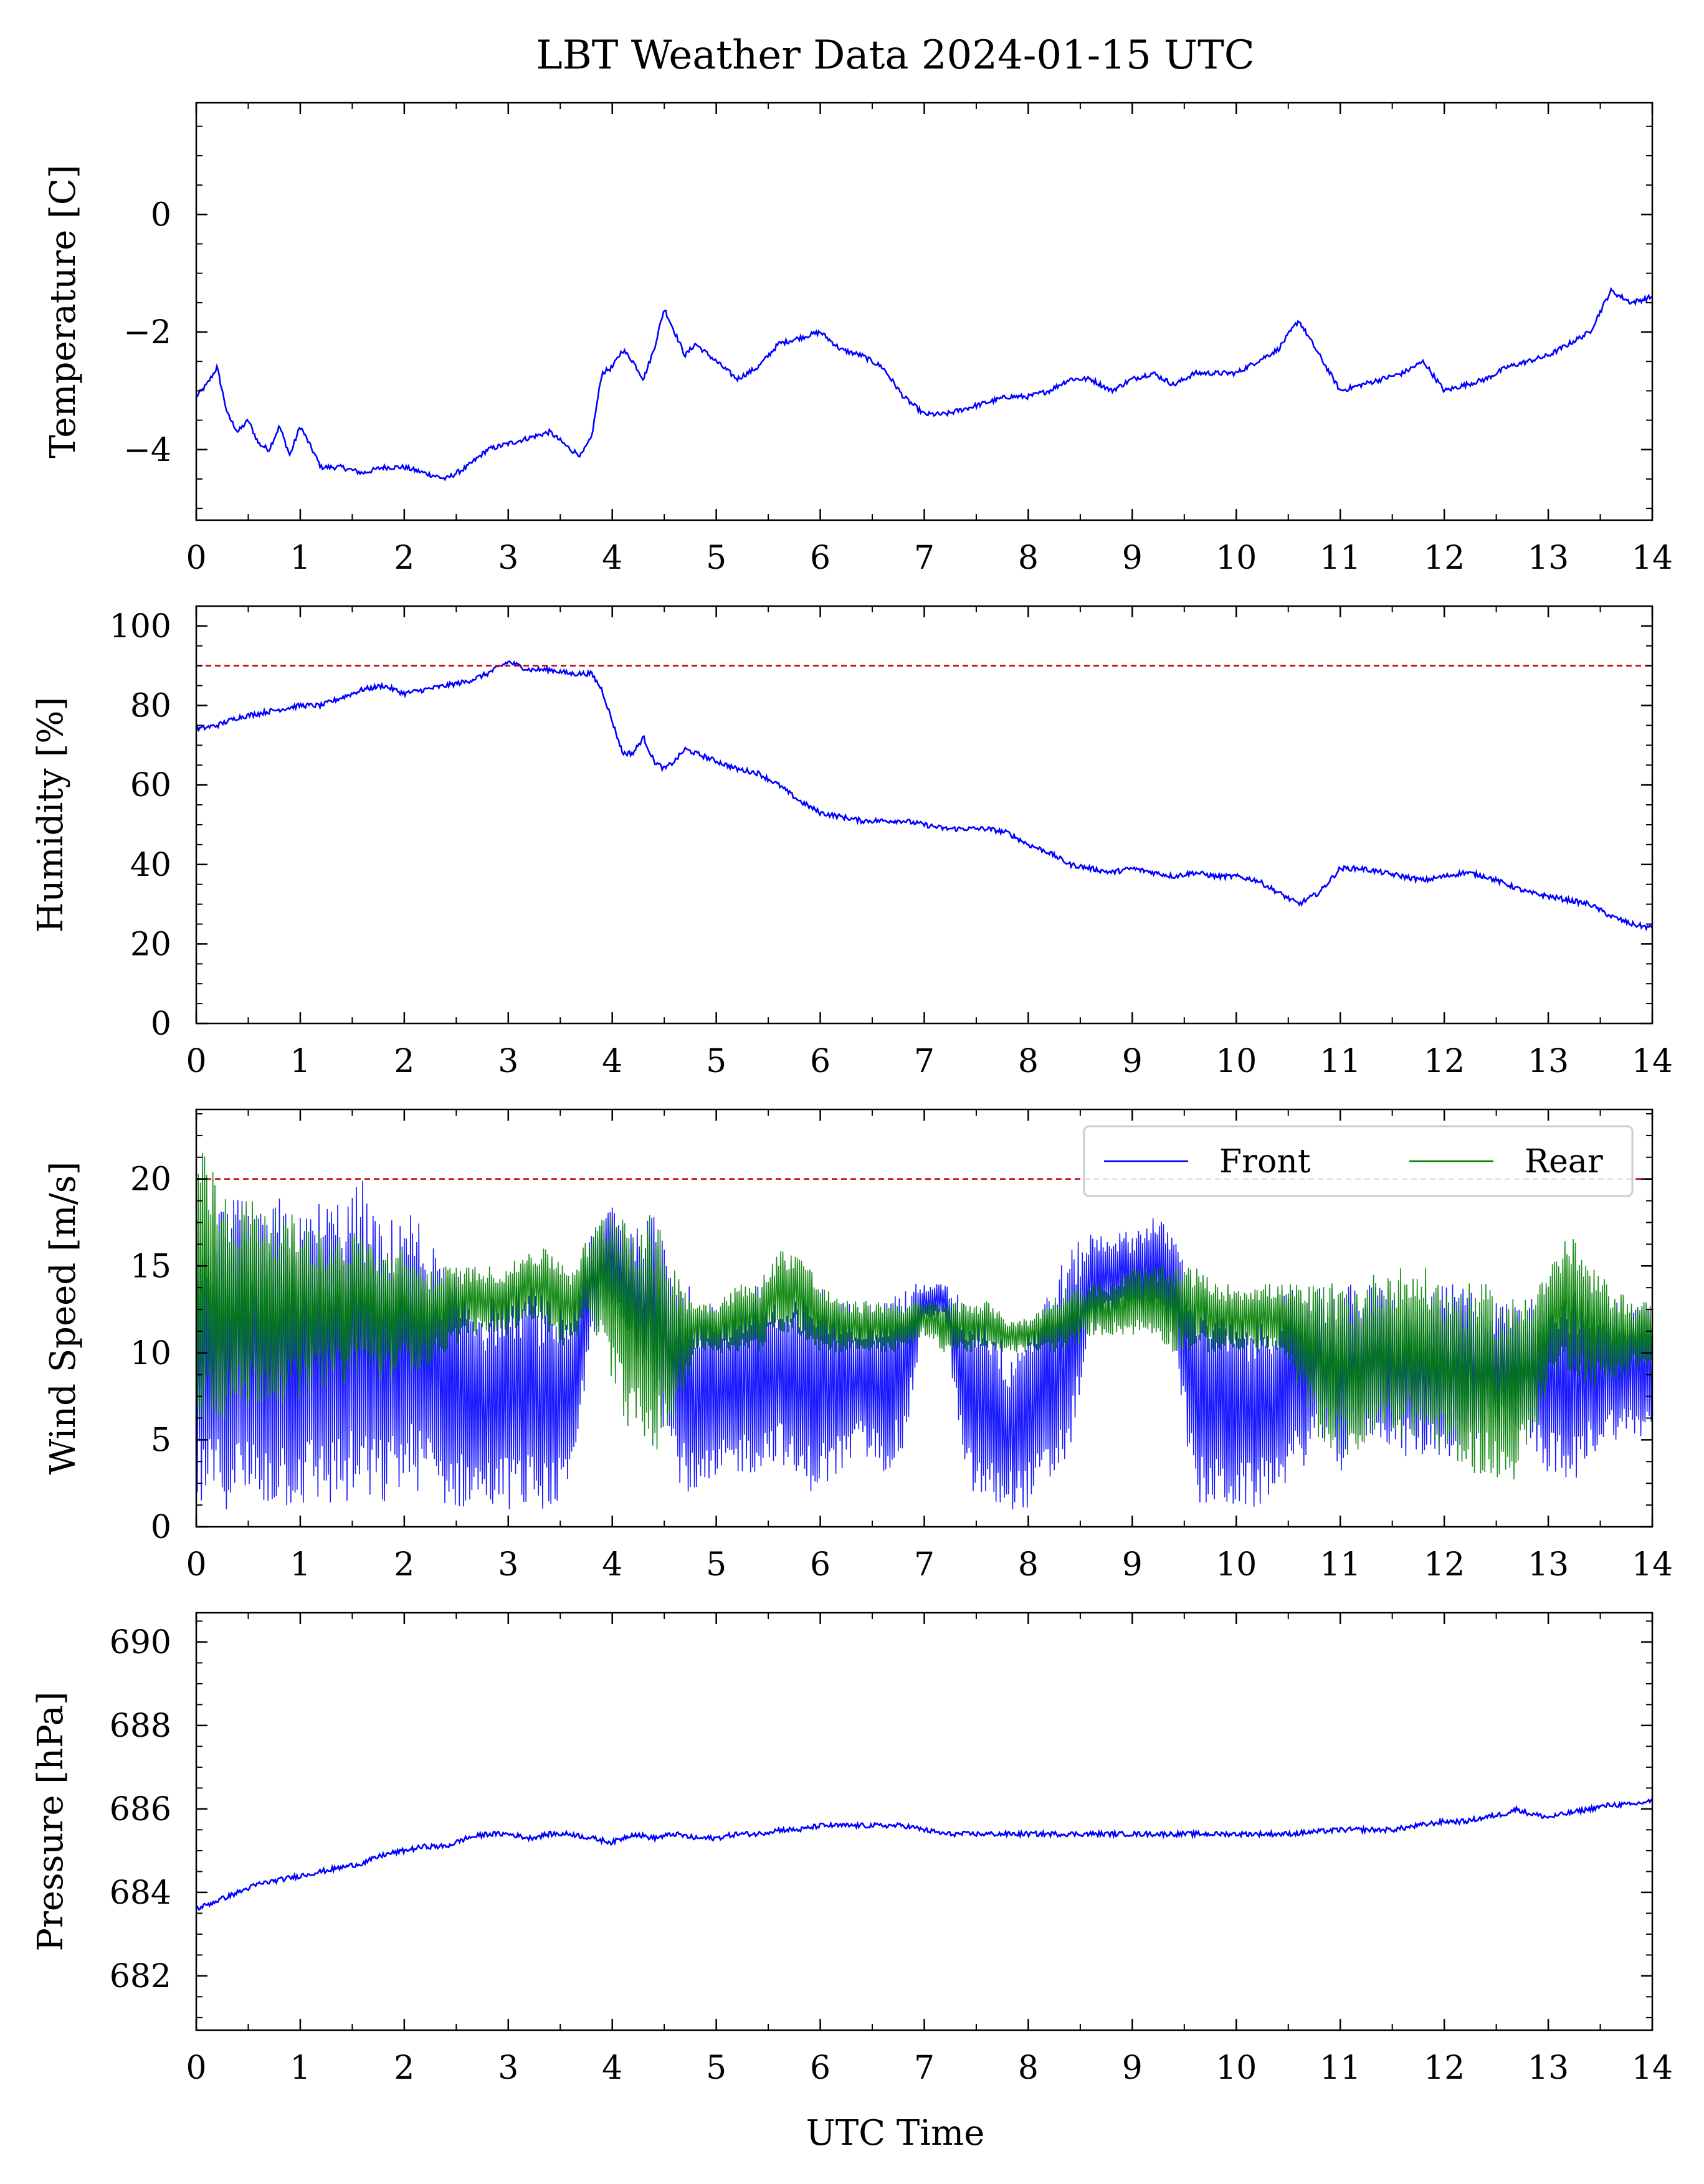 This screenshot has width=1704, height=2184. What do you see at coordinates (150, 1353) in the screenshot?
I see `y-tick-label: 10` at bounding box center [150, 1353].